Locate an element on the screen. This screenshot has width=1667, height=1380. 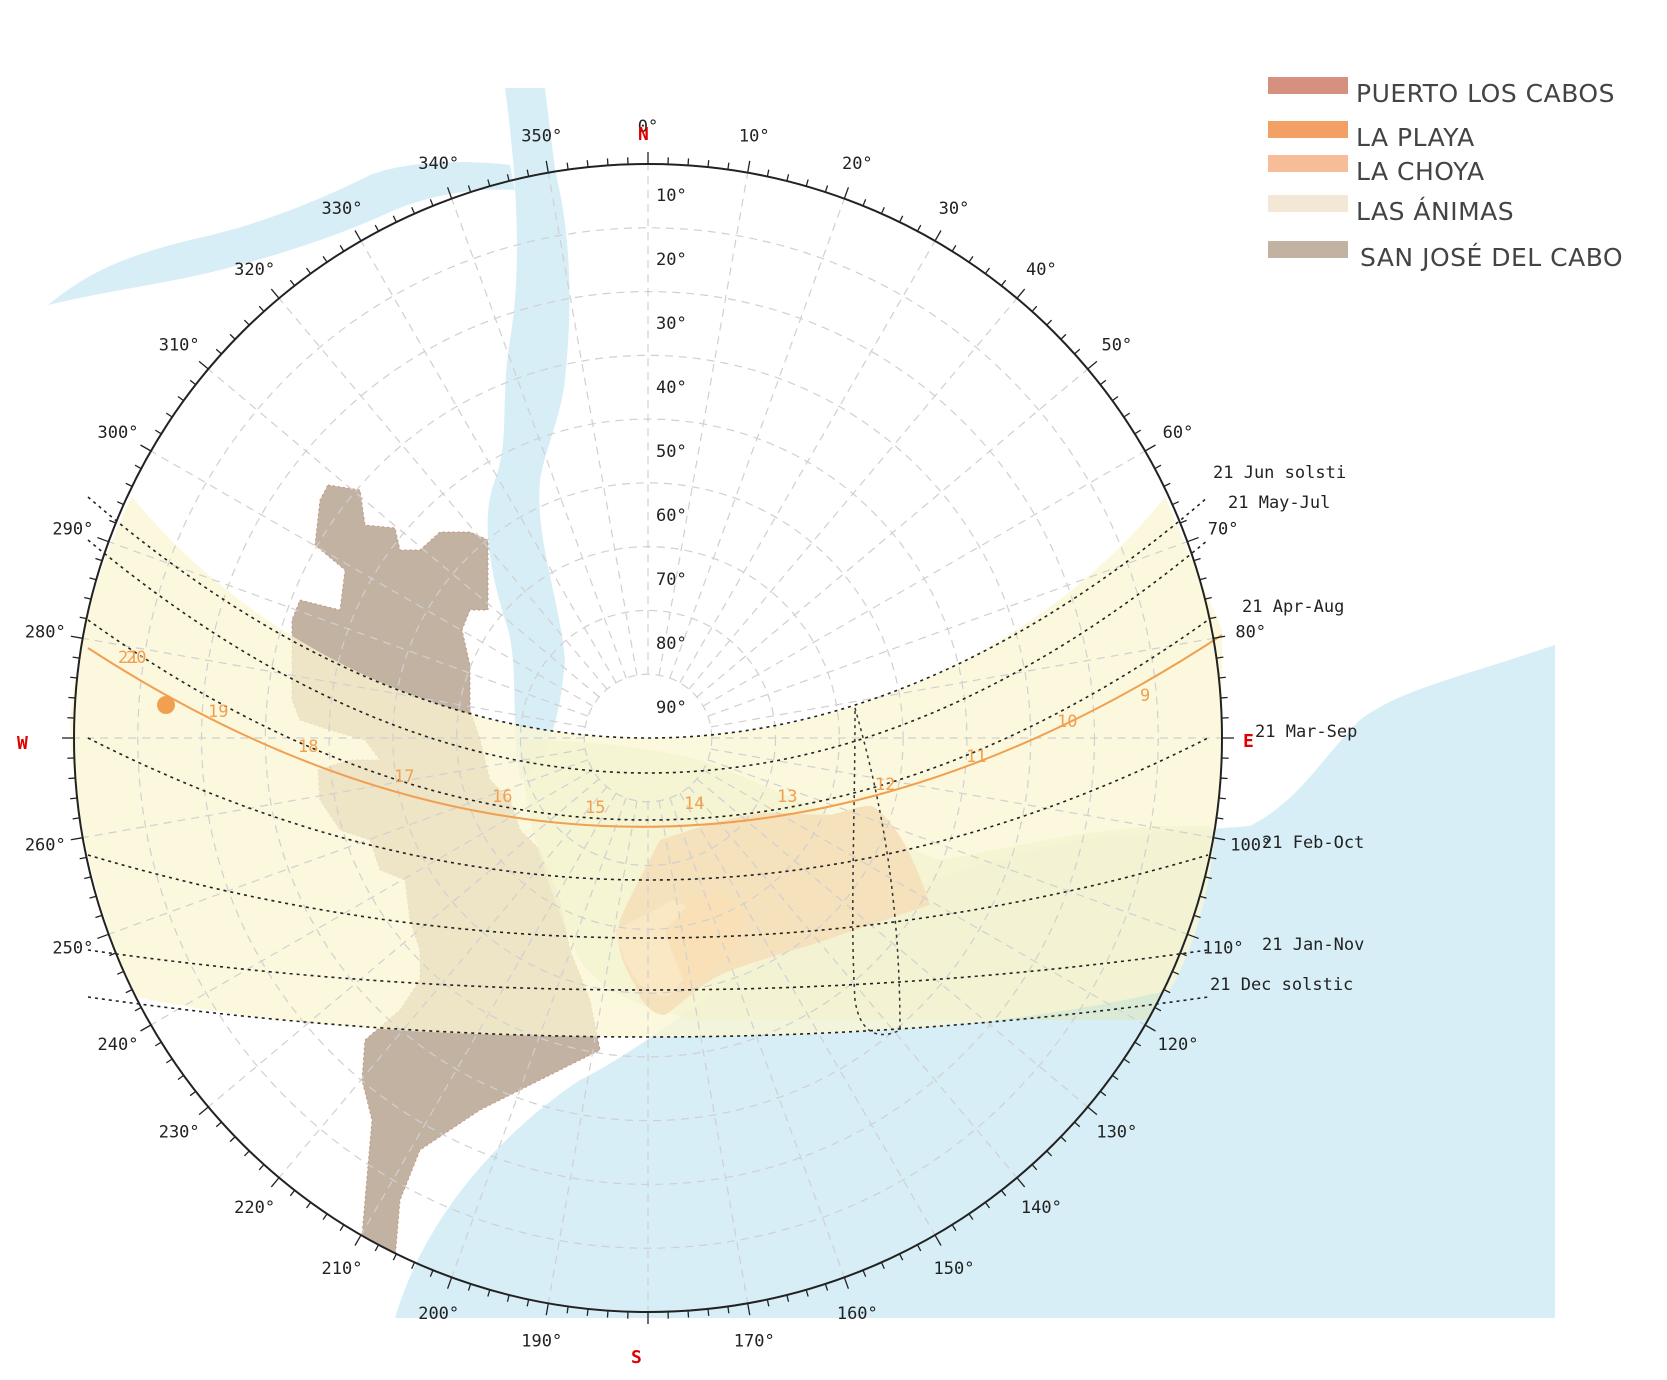
azimuth-label: 80° is located at coordinates (1250, 633).